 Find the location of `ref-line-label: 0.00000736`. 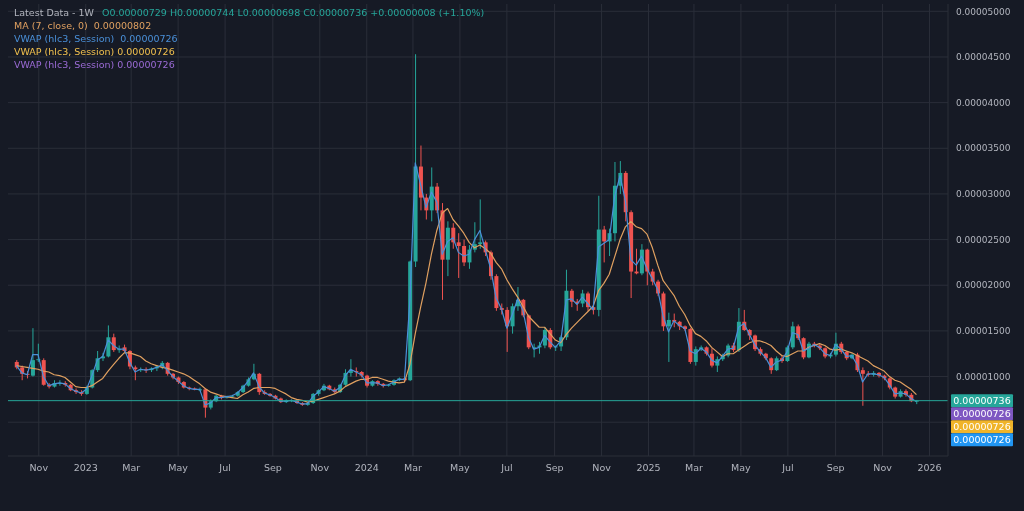

ref-line-label: 0.00000736 is located at coordinates (982, 401).